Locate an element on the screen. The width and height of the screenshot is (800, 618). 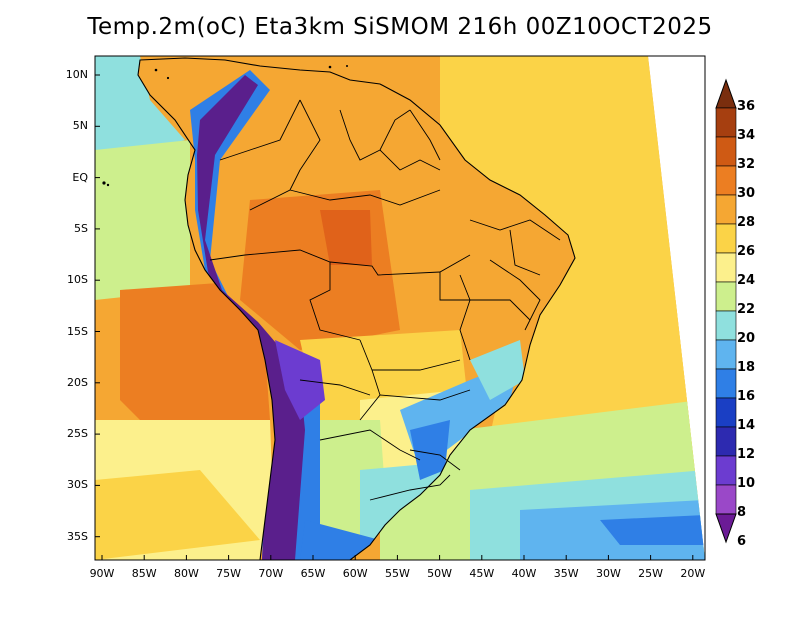
islands is located at coordinates (225, 126).